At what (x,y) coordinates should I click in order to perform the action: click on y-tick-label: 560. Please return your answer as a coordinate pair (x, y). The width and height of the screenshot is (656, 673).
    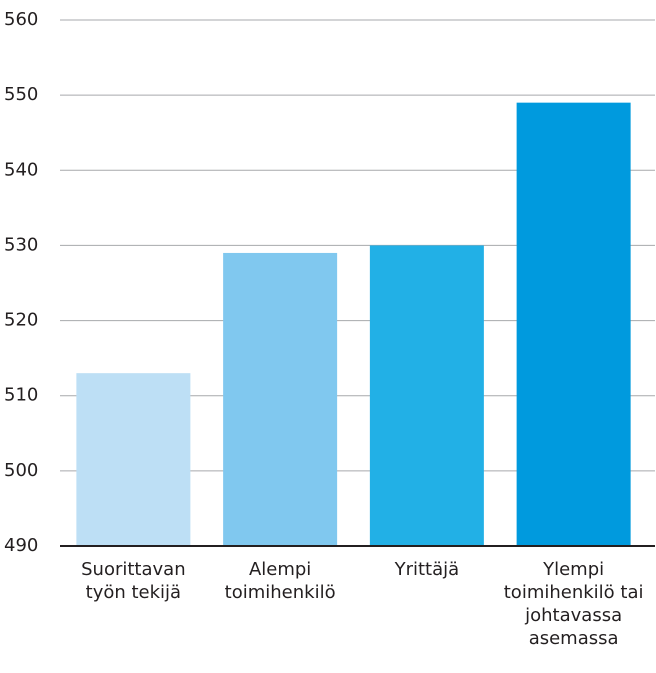
    Looking at the image, I should click on (21, 19).